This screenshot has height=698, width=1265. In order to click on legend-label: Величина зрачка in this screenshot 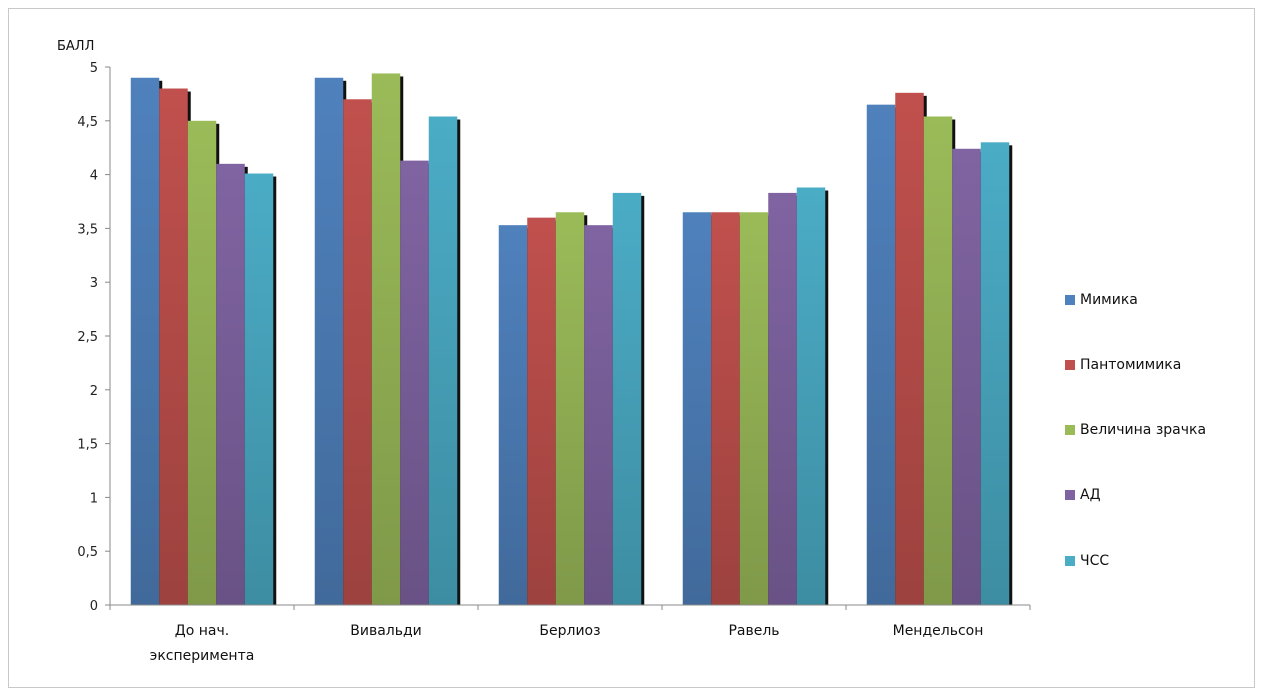, I will do `click(1143, 430)`.